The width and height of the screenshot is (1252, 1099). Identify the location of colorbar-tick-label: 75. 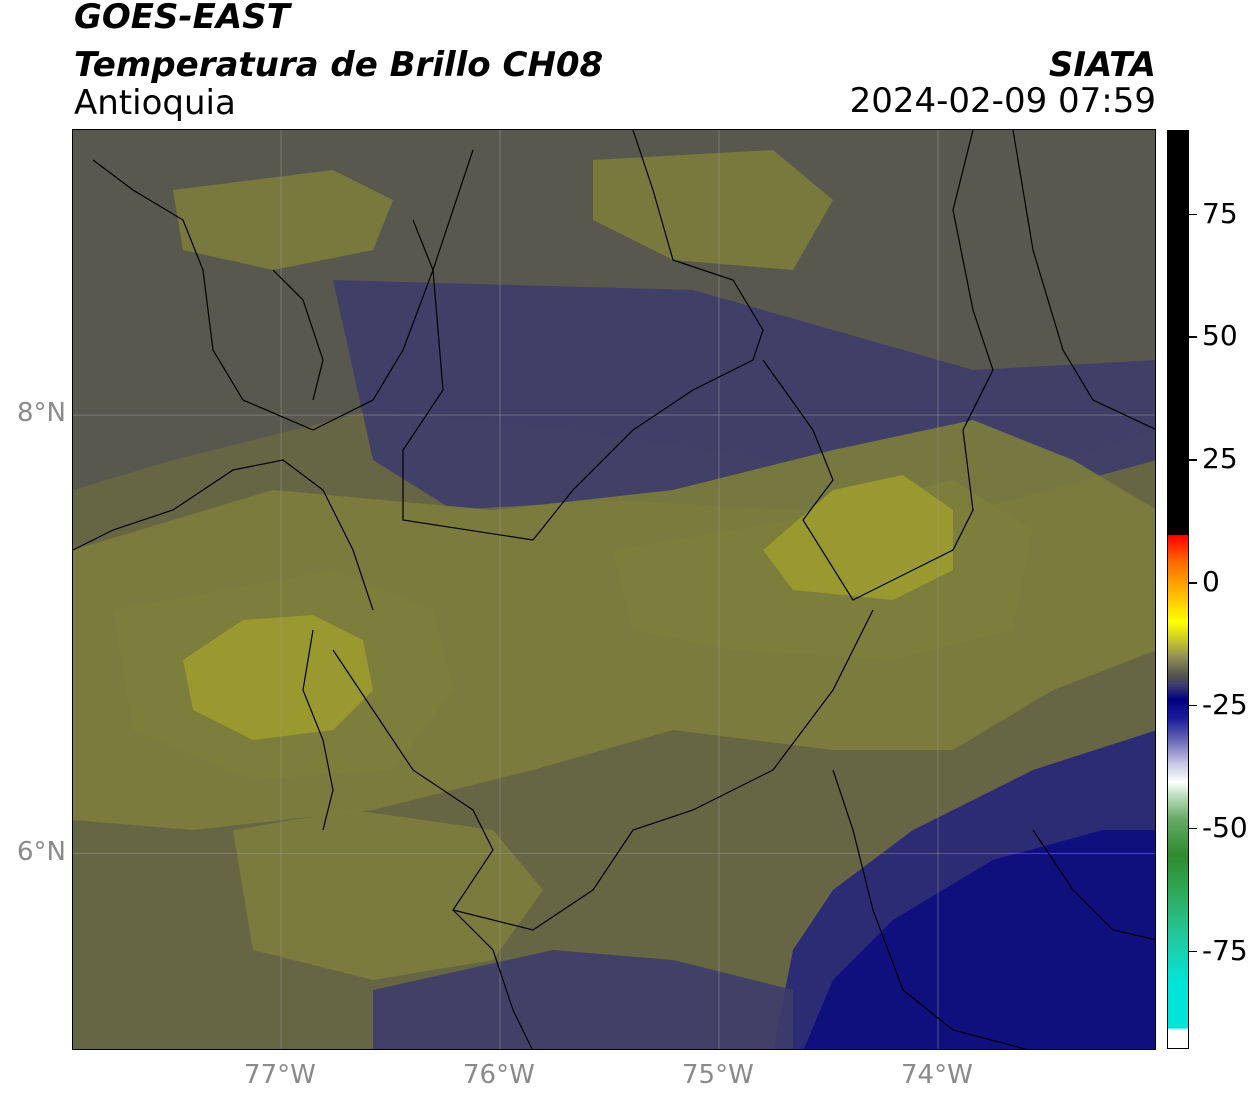
(1220, 213).